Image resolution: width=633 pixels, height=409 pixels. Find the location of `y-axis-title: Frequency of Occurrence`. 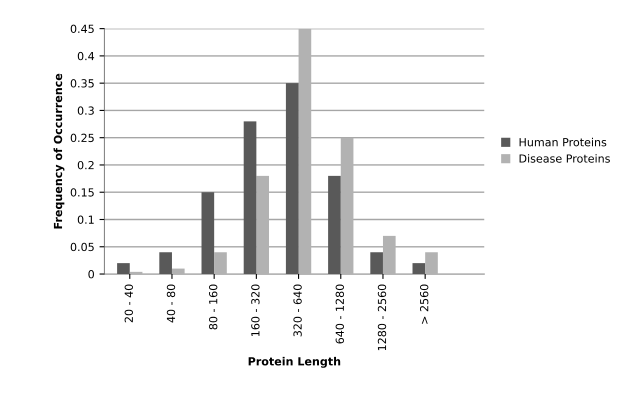

y-axis-title: Frequency of Occurrence is located at coordinates (59, 151).